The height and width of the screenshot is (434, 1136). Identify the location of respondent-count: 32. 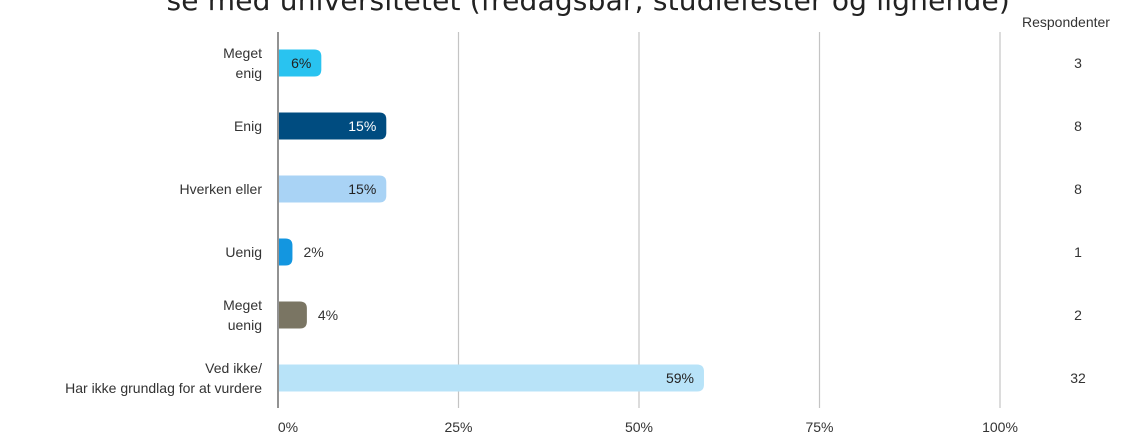
(1078, 378).